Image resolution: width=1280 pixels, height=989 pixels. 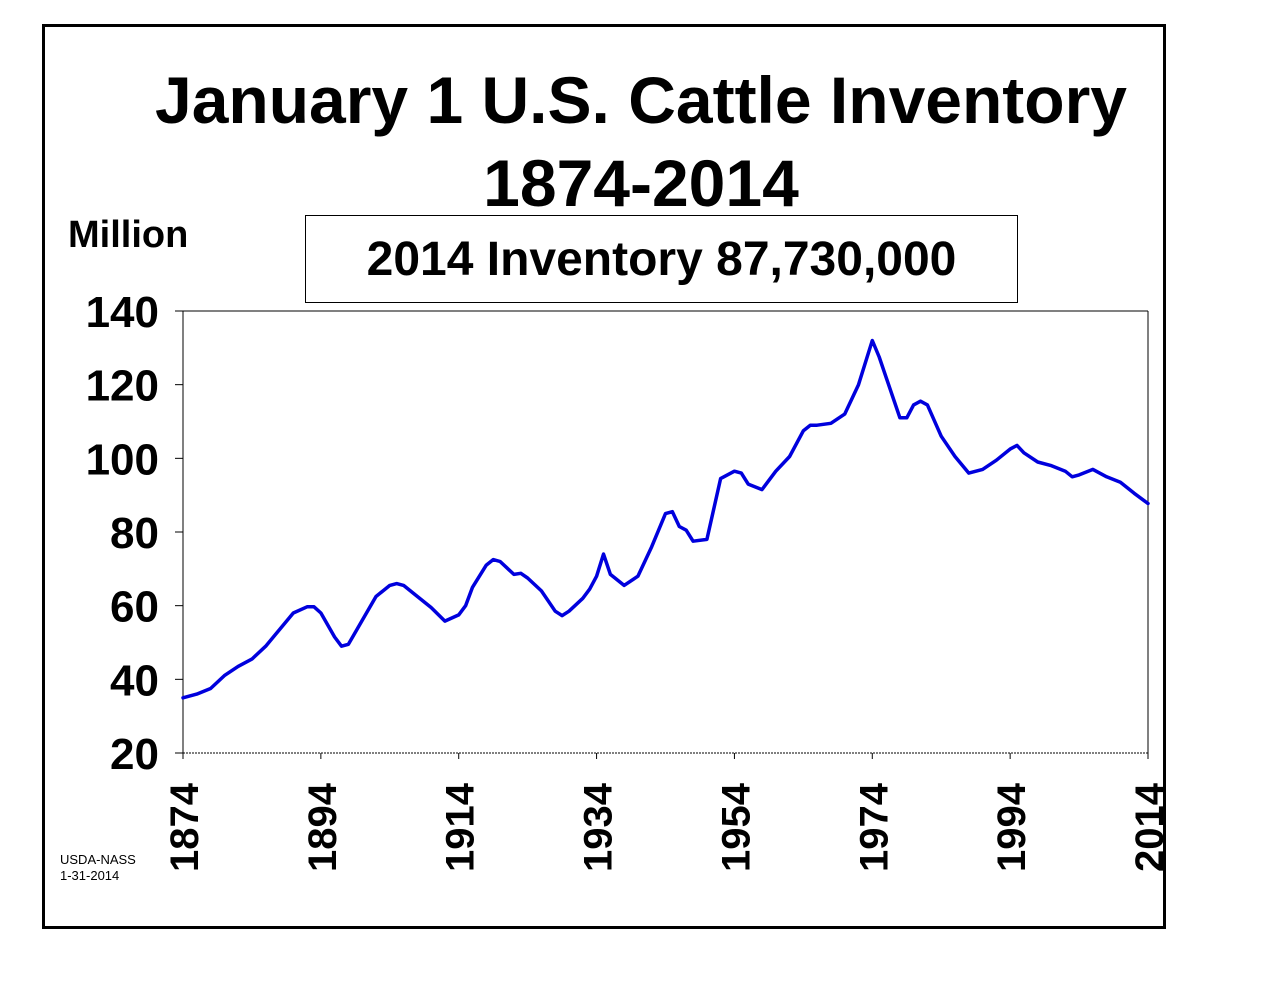 What do you see at coordinates (1012, 827) in the screenshot?
I see `x-tick-label: 1994` at bounding box center [1012, 827].